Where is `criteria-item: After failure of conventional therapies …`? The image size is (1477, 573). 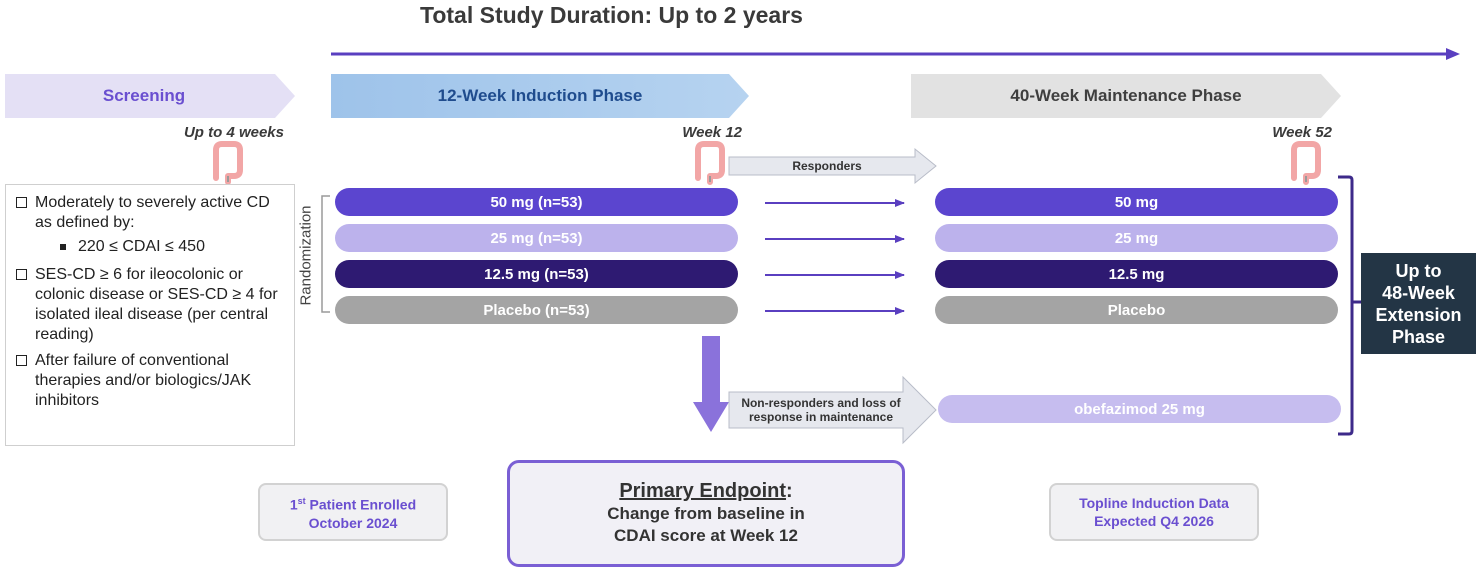 criteria-item: After failure of conventional therapies … is located at coordinates (151, 381).